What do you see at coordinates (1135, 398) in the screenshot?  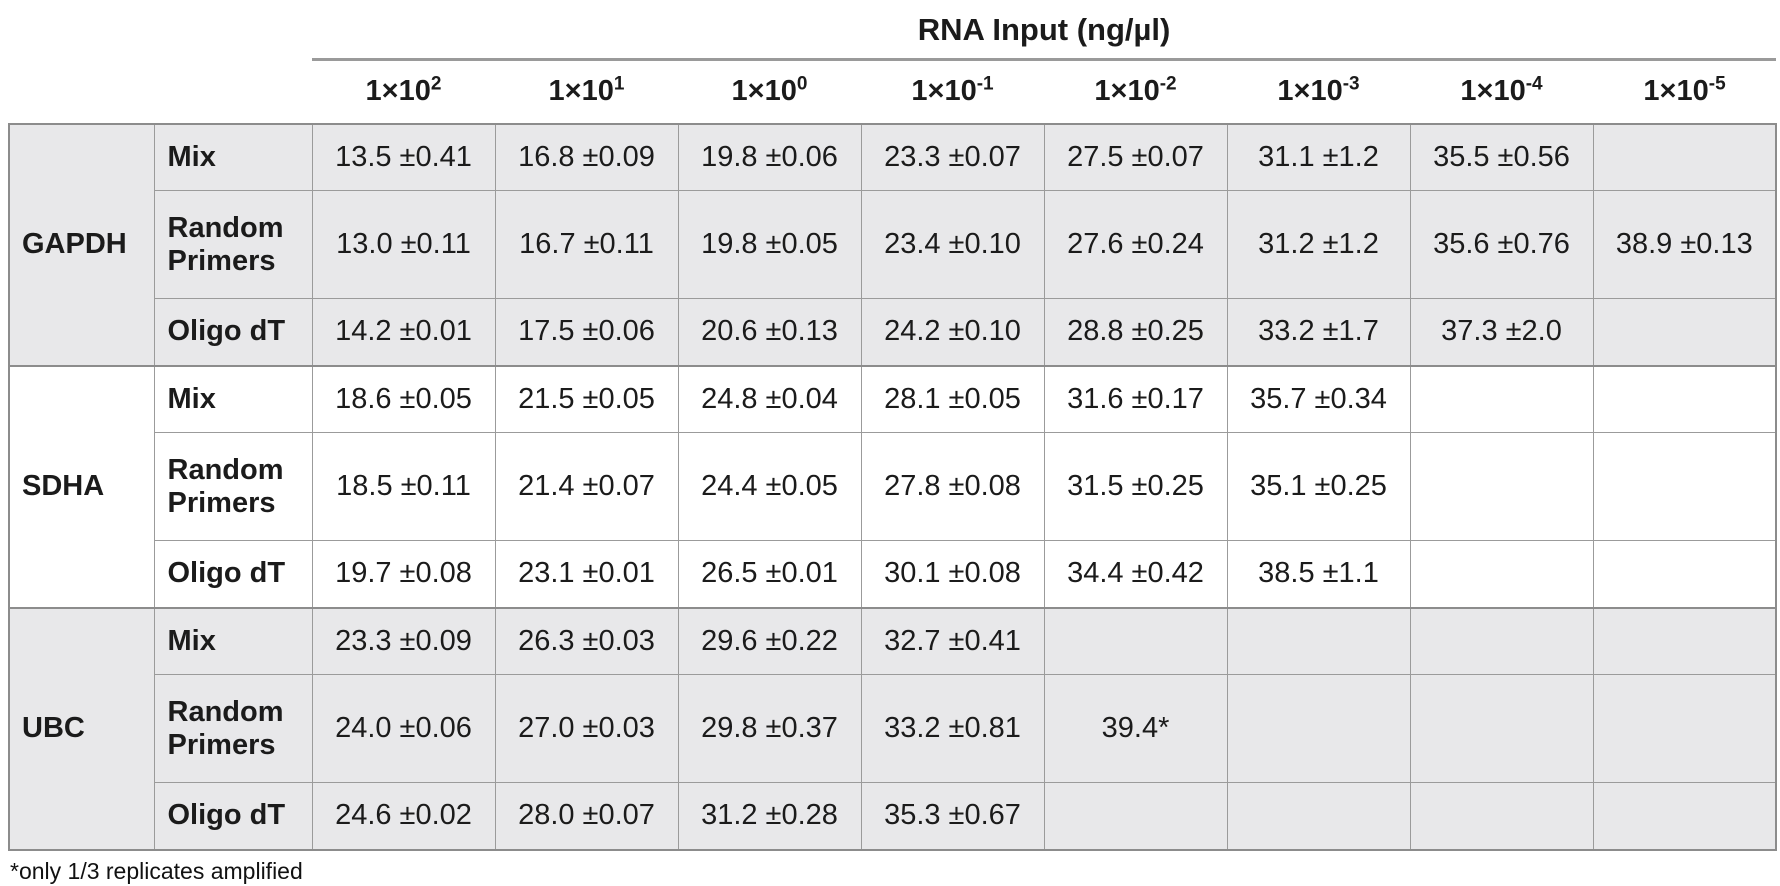 I see `value-cell: 31.6 ±0.17` at bounding box center [1135, 398].